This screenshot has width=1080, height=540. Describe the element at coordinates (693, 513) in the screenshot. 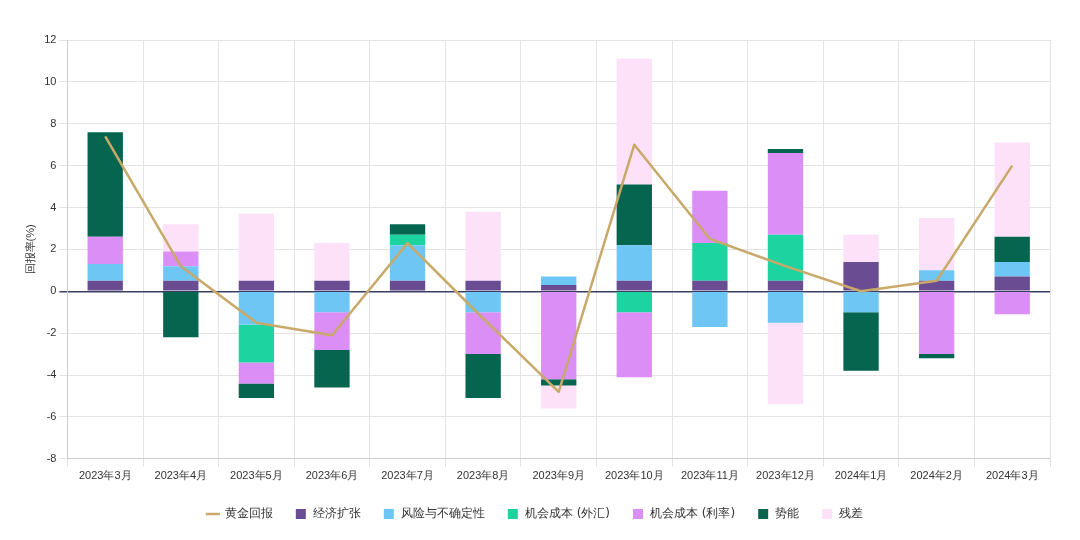

I see `legend-label: 机会成本 (利率)` at that location.